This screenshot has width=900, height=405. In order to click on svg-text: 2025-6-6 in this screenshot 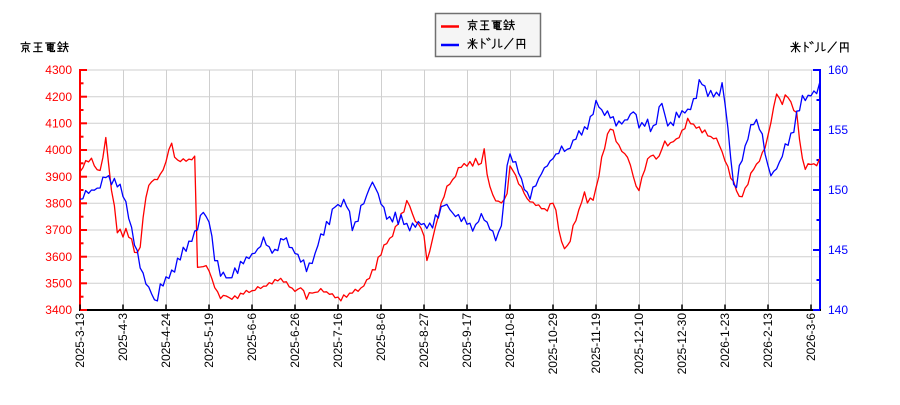, I will do `click(252, 337)`.